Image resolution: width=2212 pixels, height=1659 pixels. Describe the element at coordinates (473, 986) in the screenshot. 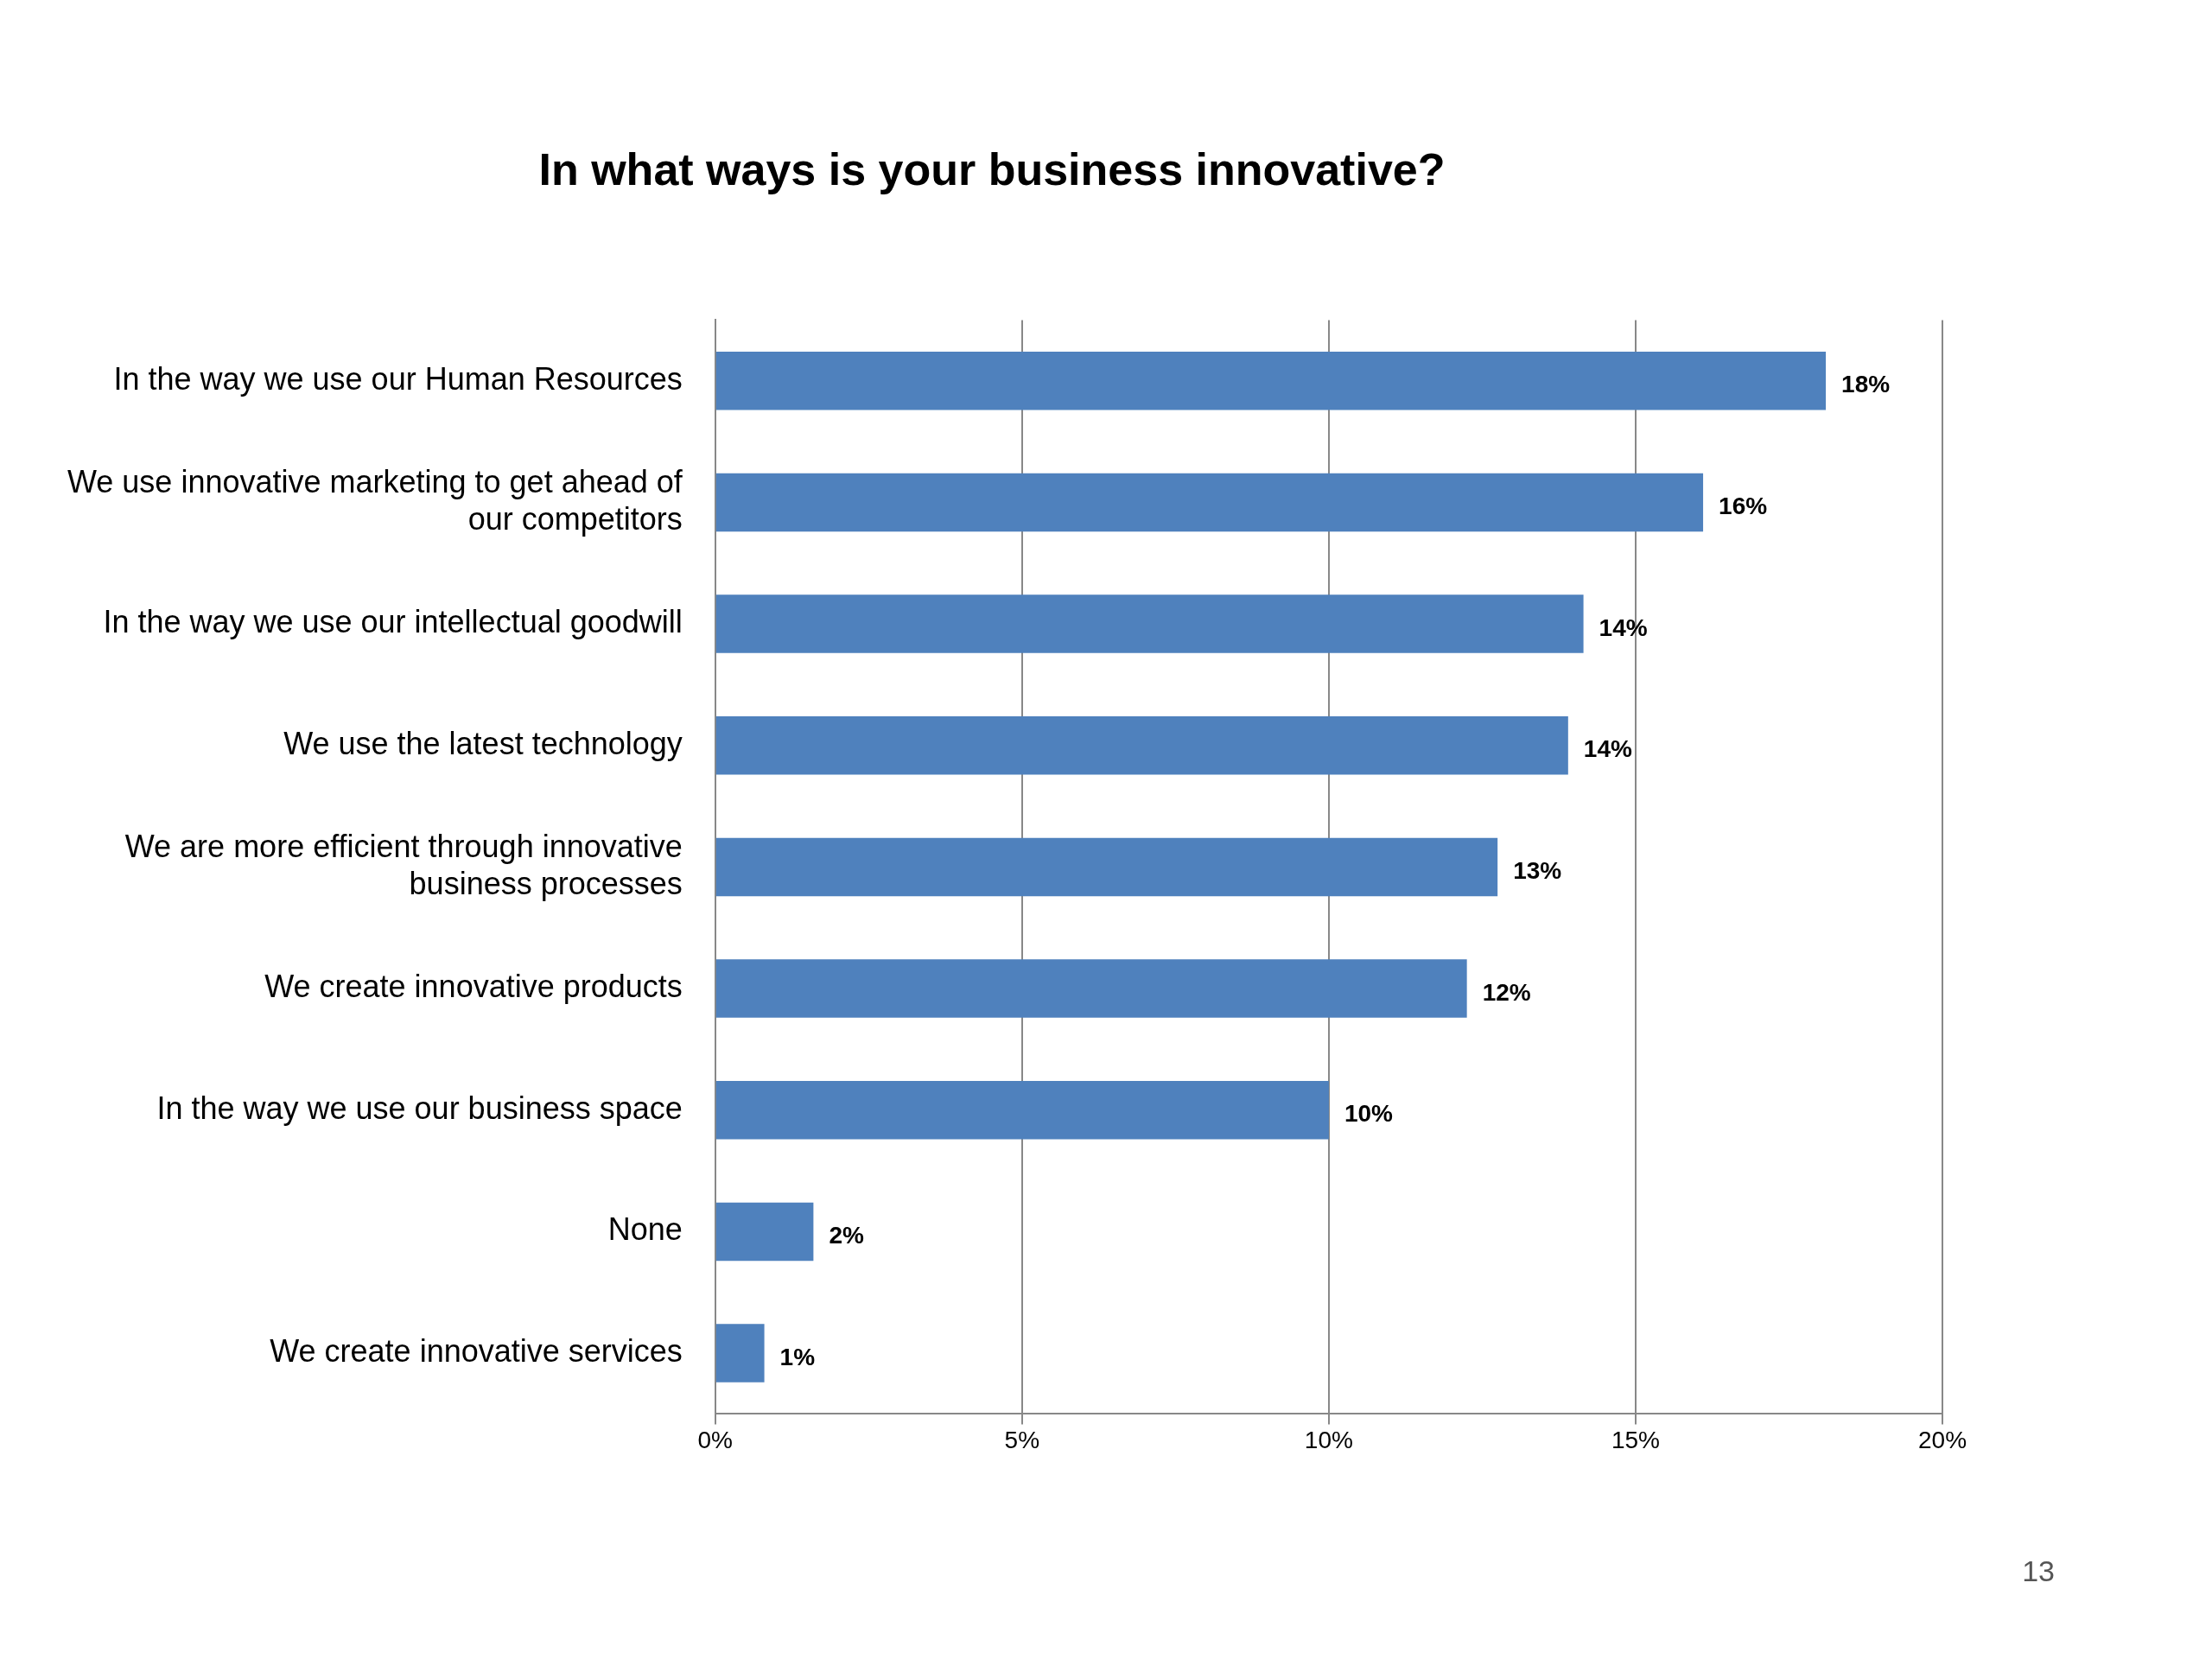

I see `y-tick-label: We create innovative products` at that location.